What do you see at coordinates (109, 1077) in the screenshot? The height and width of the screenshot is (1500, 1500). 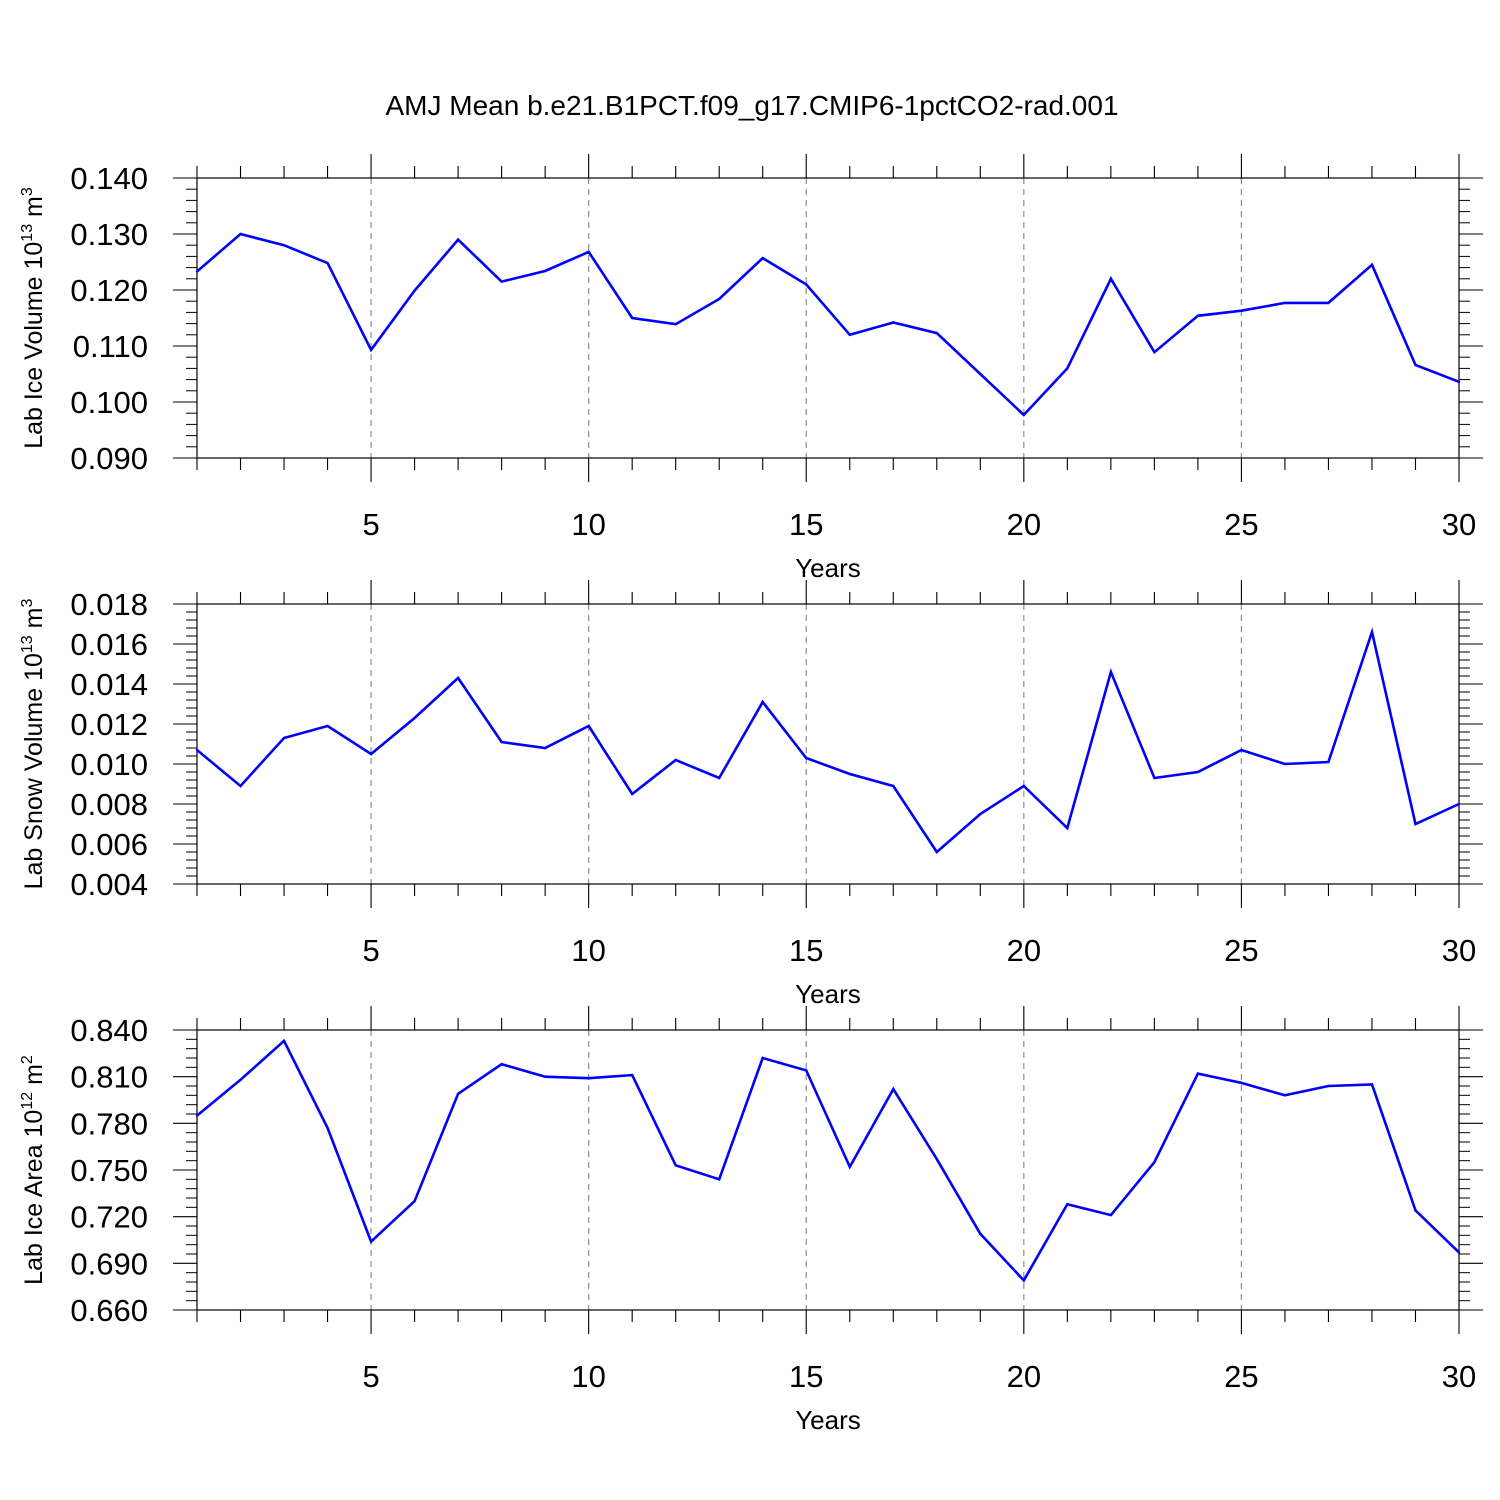 I see `y-tick-label: 0.810` at bounding box center [109, 1077].